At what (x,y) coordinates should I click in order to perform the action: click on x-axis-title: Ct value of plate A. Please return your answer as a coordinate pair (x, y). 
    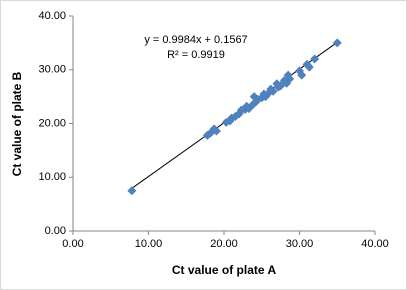
    Looking at the image, I should click on (224, 270).